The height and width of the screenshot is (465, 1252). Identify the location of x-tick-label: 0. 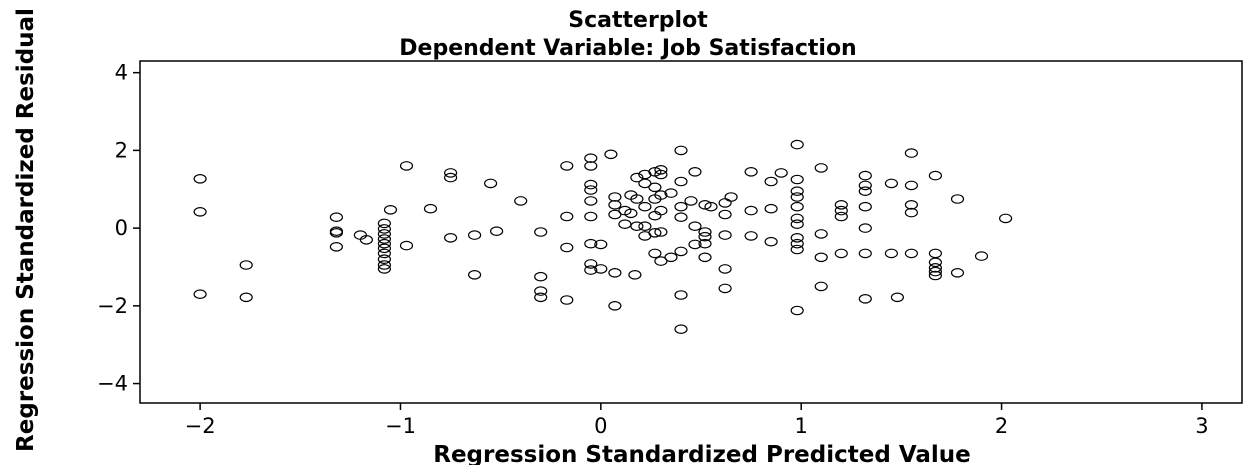
(600, 426).